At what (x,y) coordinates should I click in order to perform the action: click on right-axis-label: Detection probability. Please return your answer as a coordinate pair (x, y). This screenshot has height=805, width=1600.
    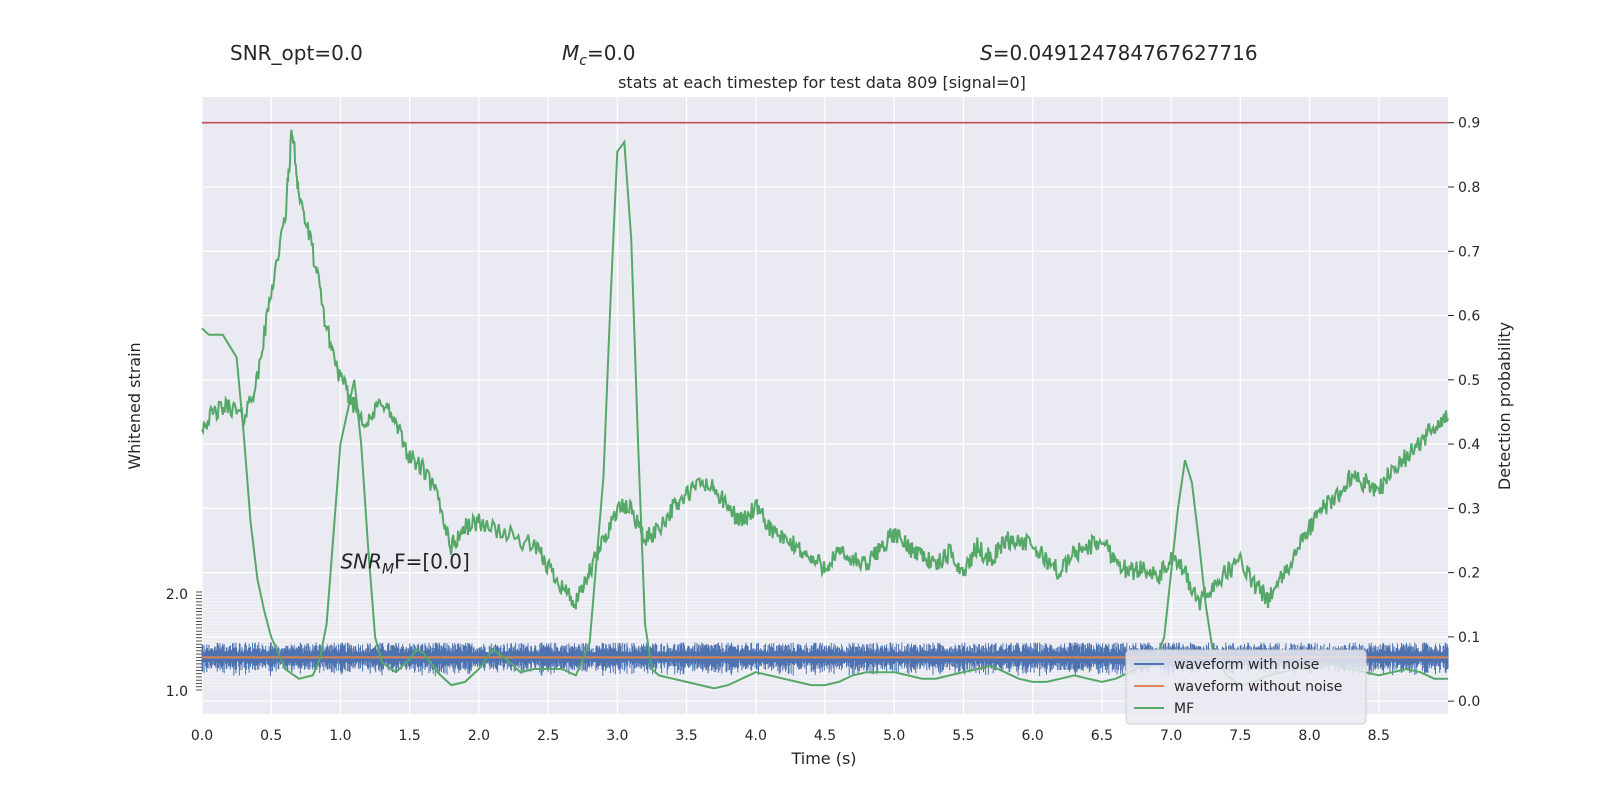
    Looking at the image, I should click on (1504, 406).